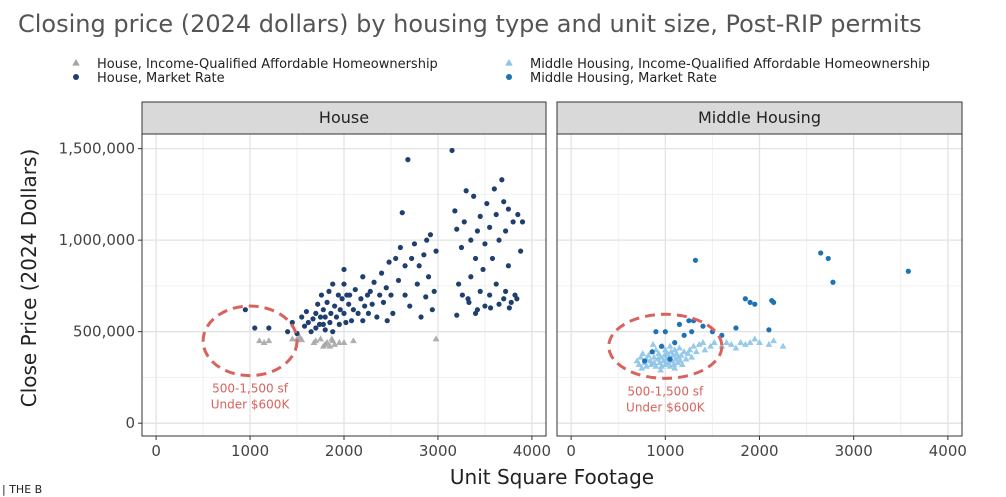 The height and width of the screenshot is (497, 1006). I want to click on annotation-ellipse, so click(250, 341).